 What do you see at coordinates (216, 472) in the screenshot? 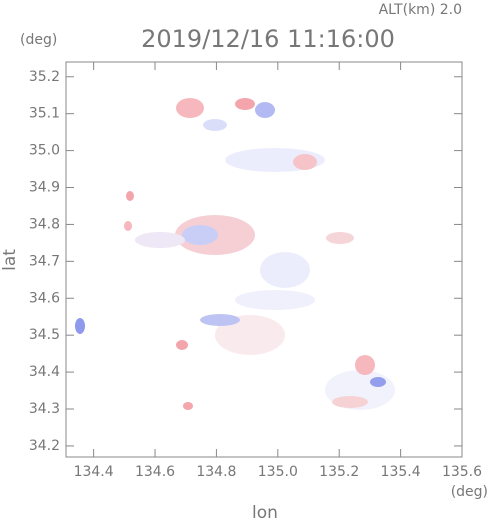
I see `x-tick-label: 134.8` at bounding box center [216, 472].